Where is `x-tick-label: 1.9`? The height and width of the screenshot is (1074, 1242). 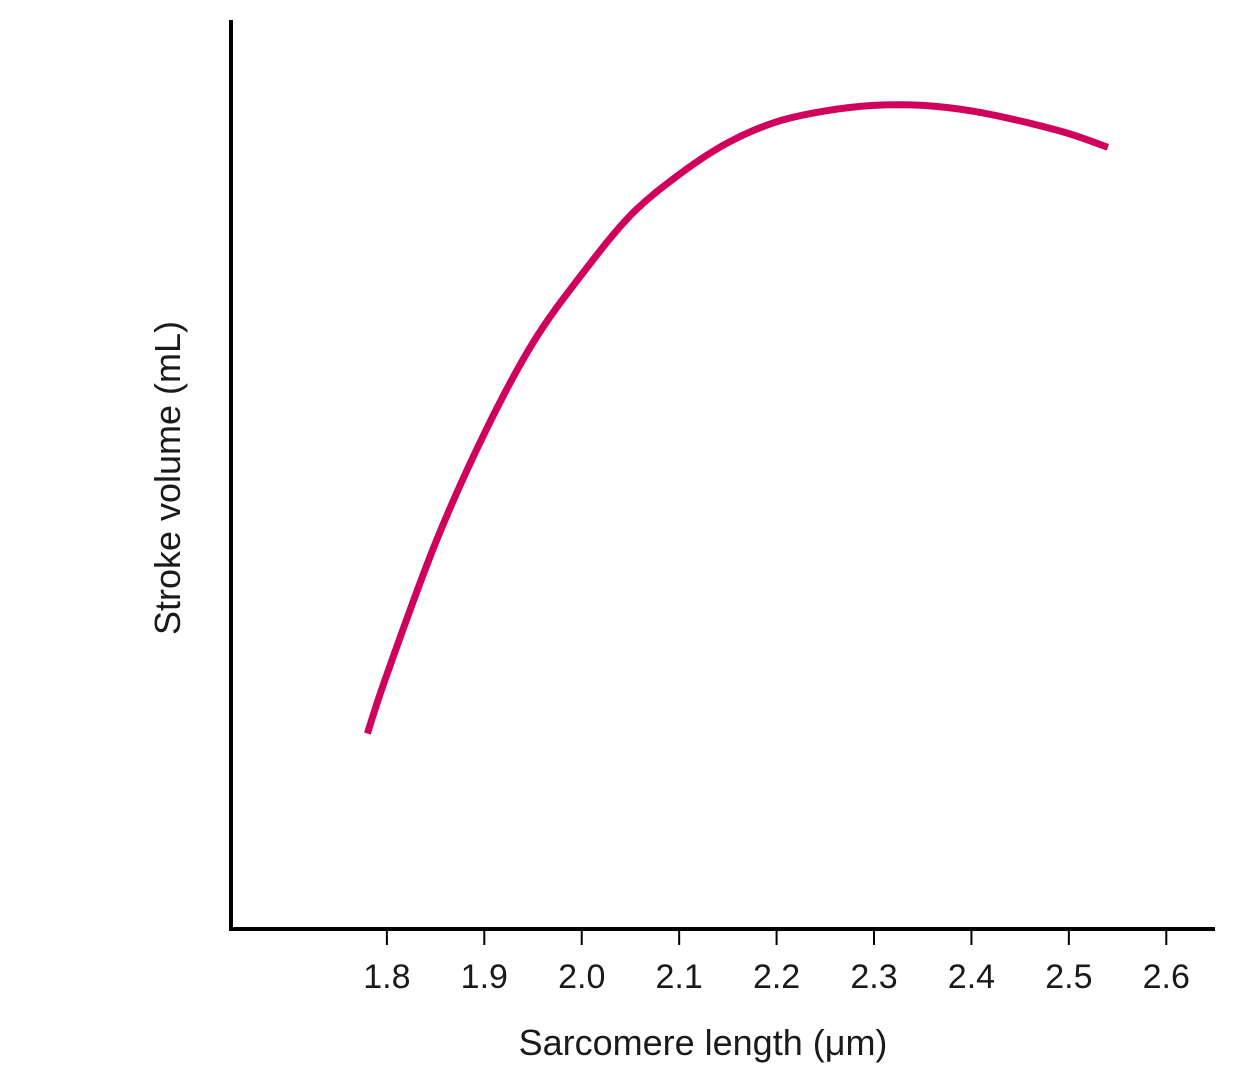 x-tick-label: 1.9 is located at coordinates (484, 977).